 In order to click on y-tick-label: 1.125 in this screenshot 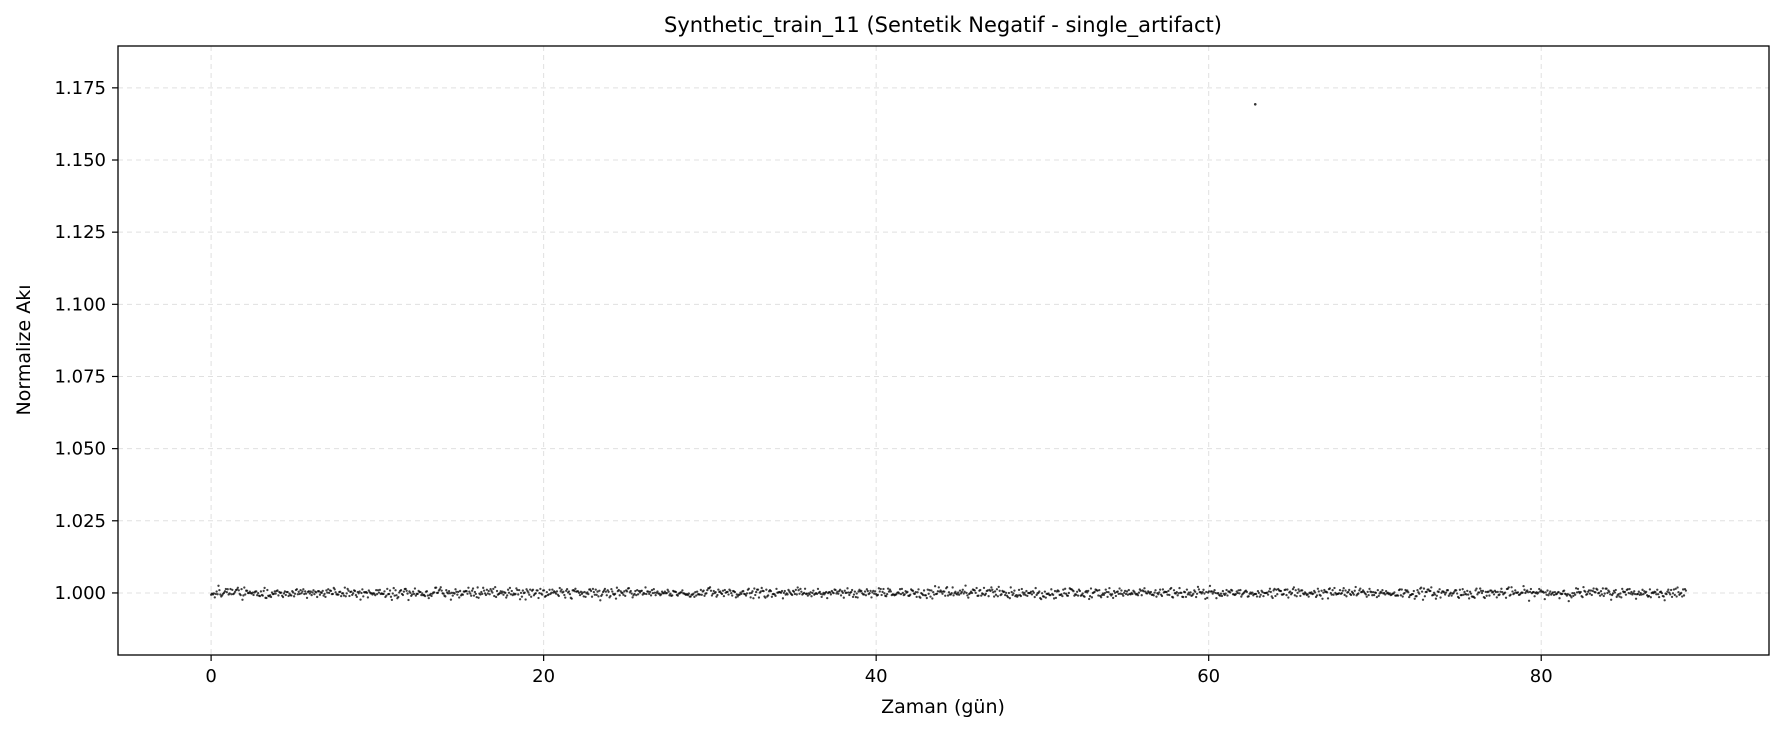, I will do `click(80, 232)`.